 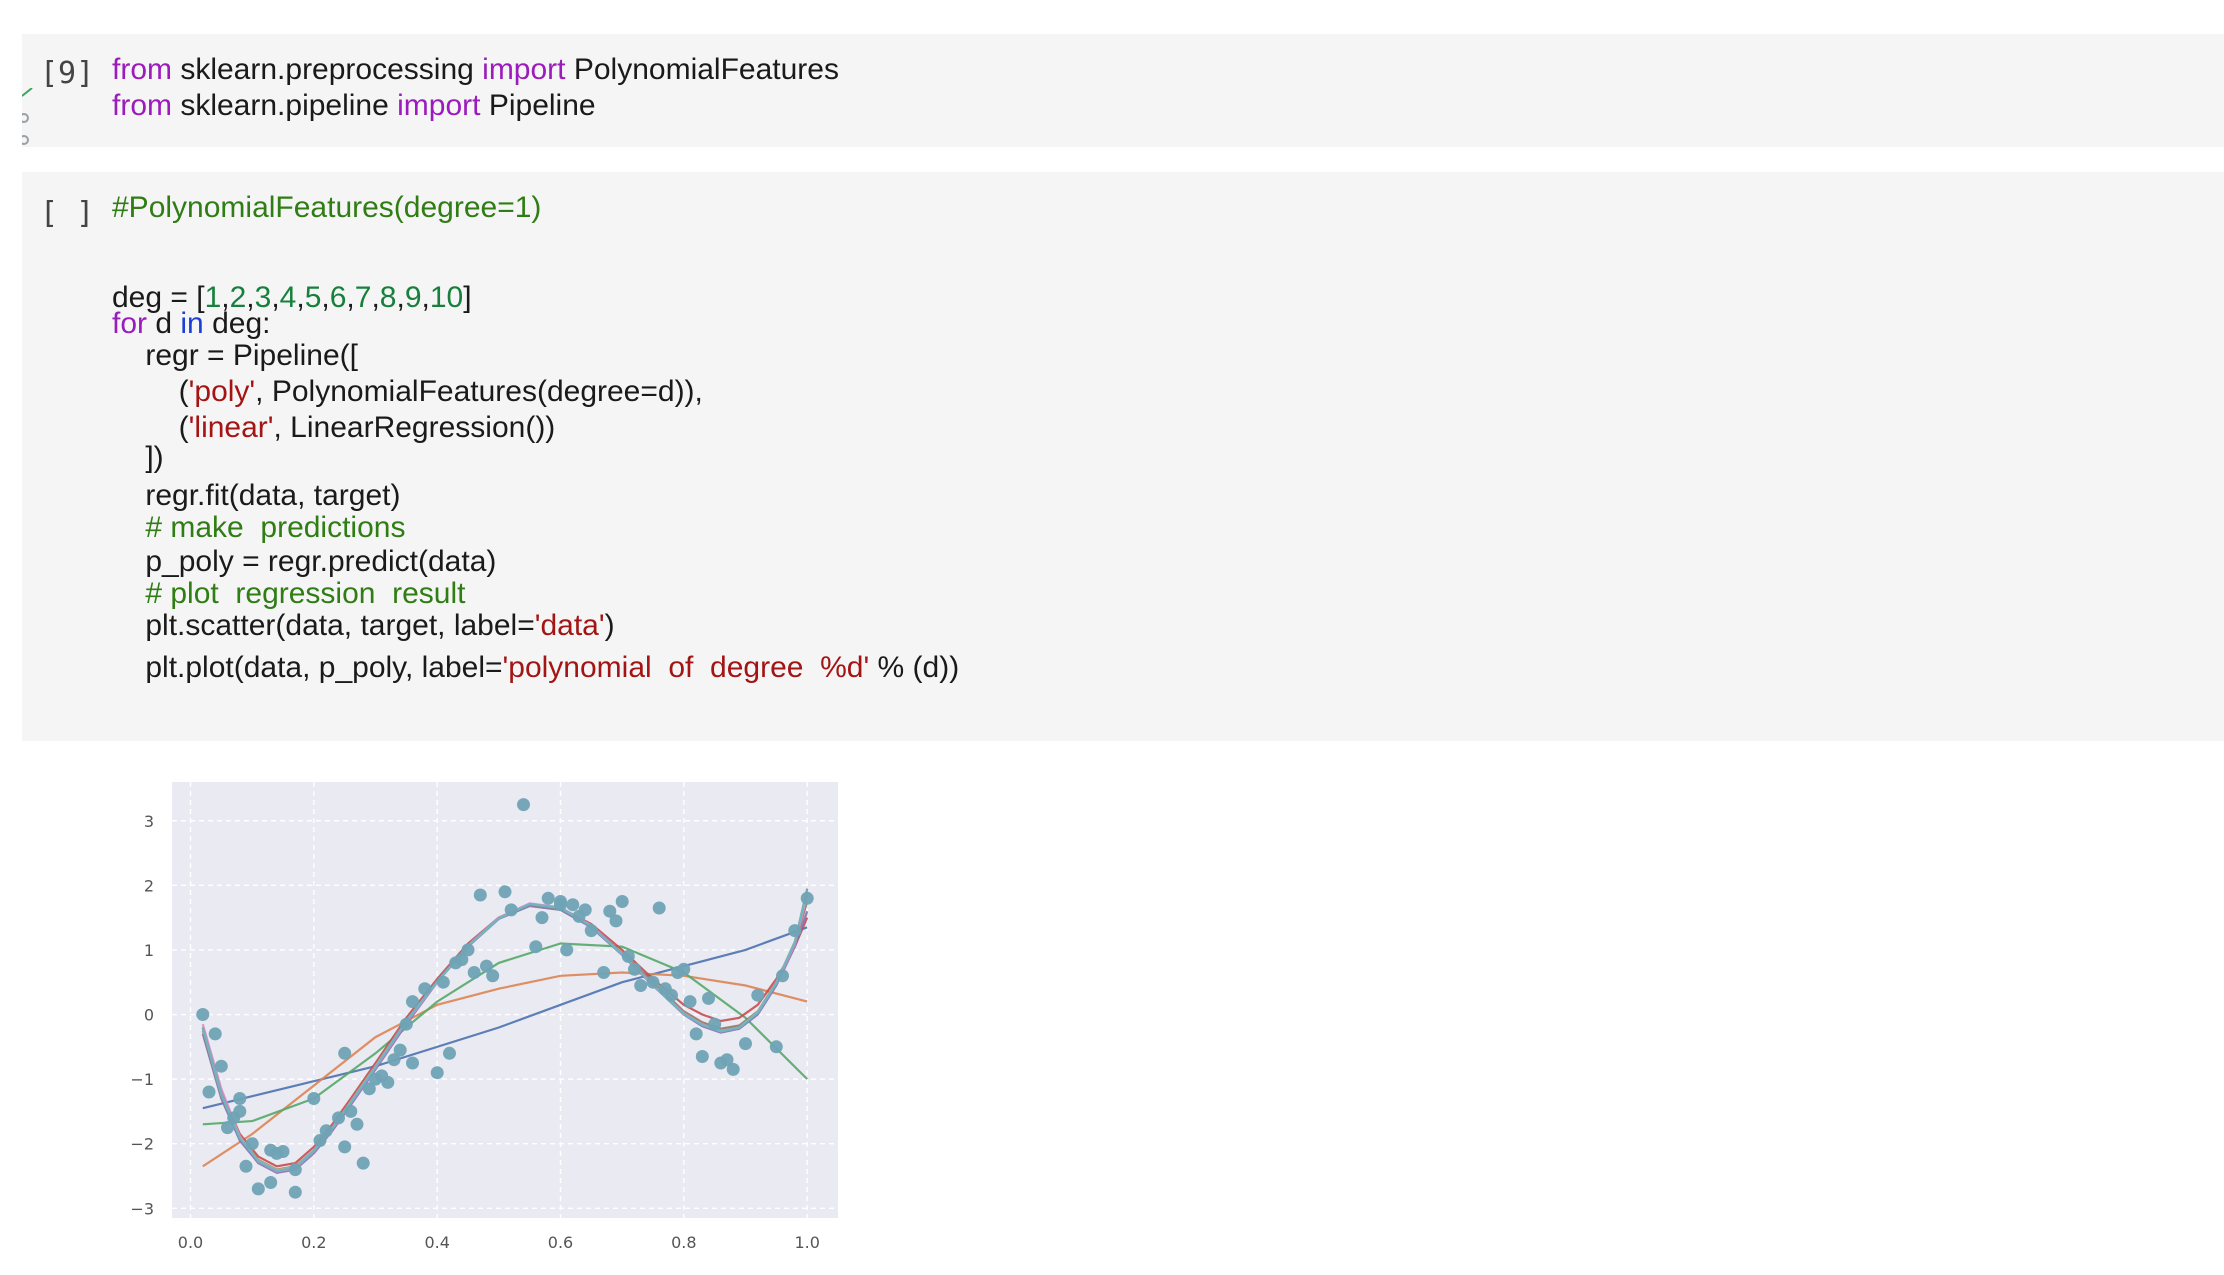 I want to click on code-token: (, so click(x=150, y=427).